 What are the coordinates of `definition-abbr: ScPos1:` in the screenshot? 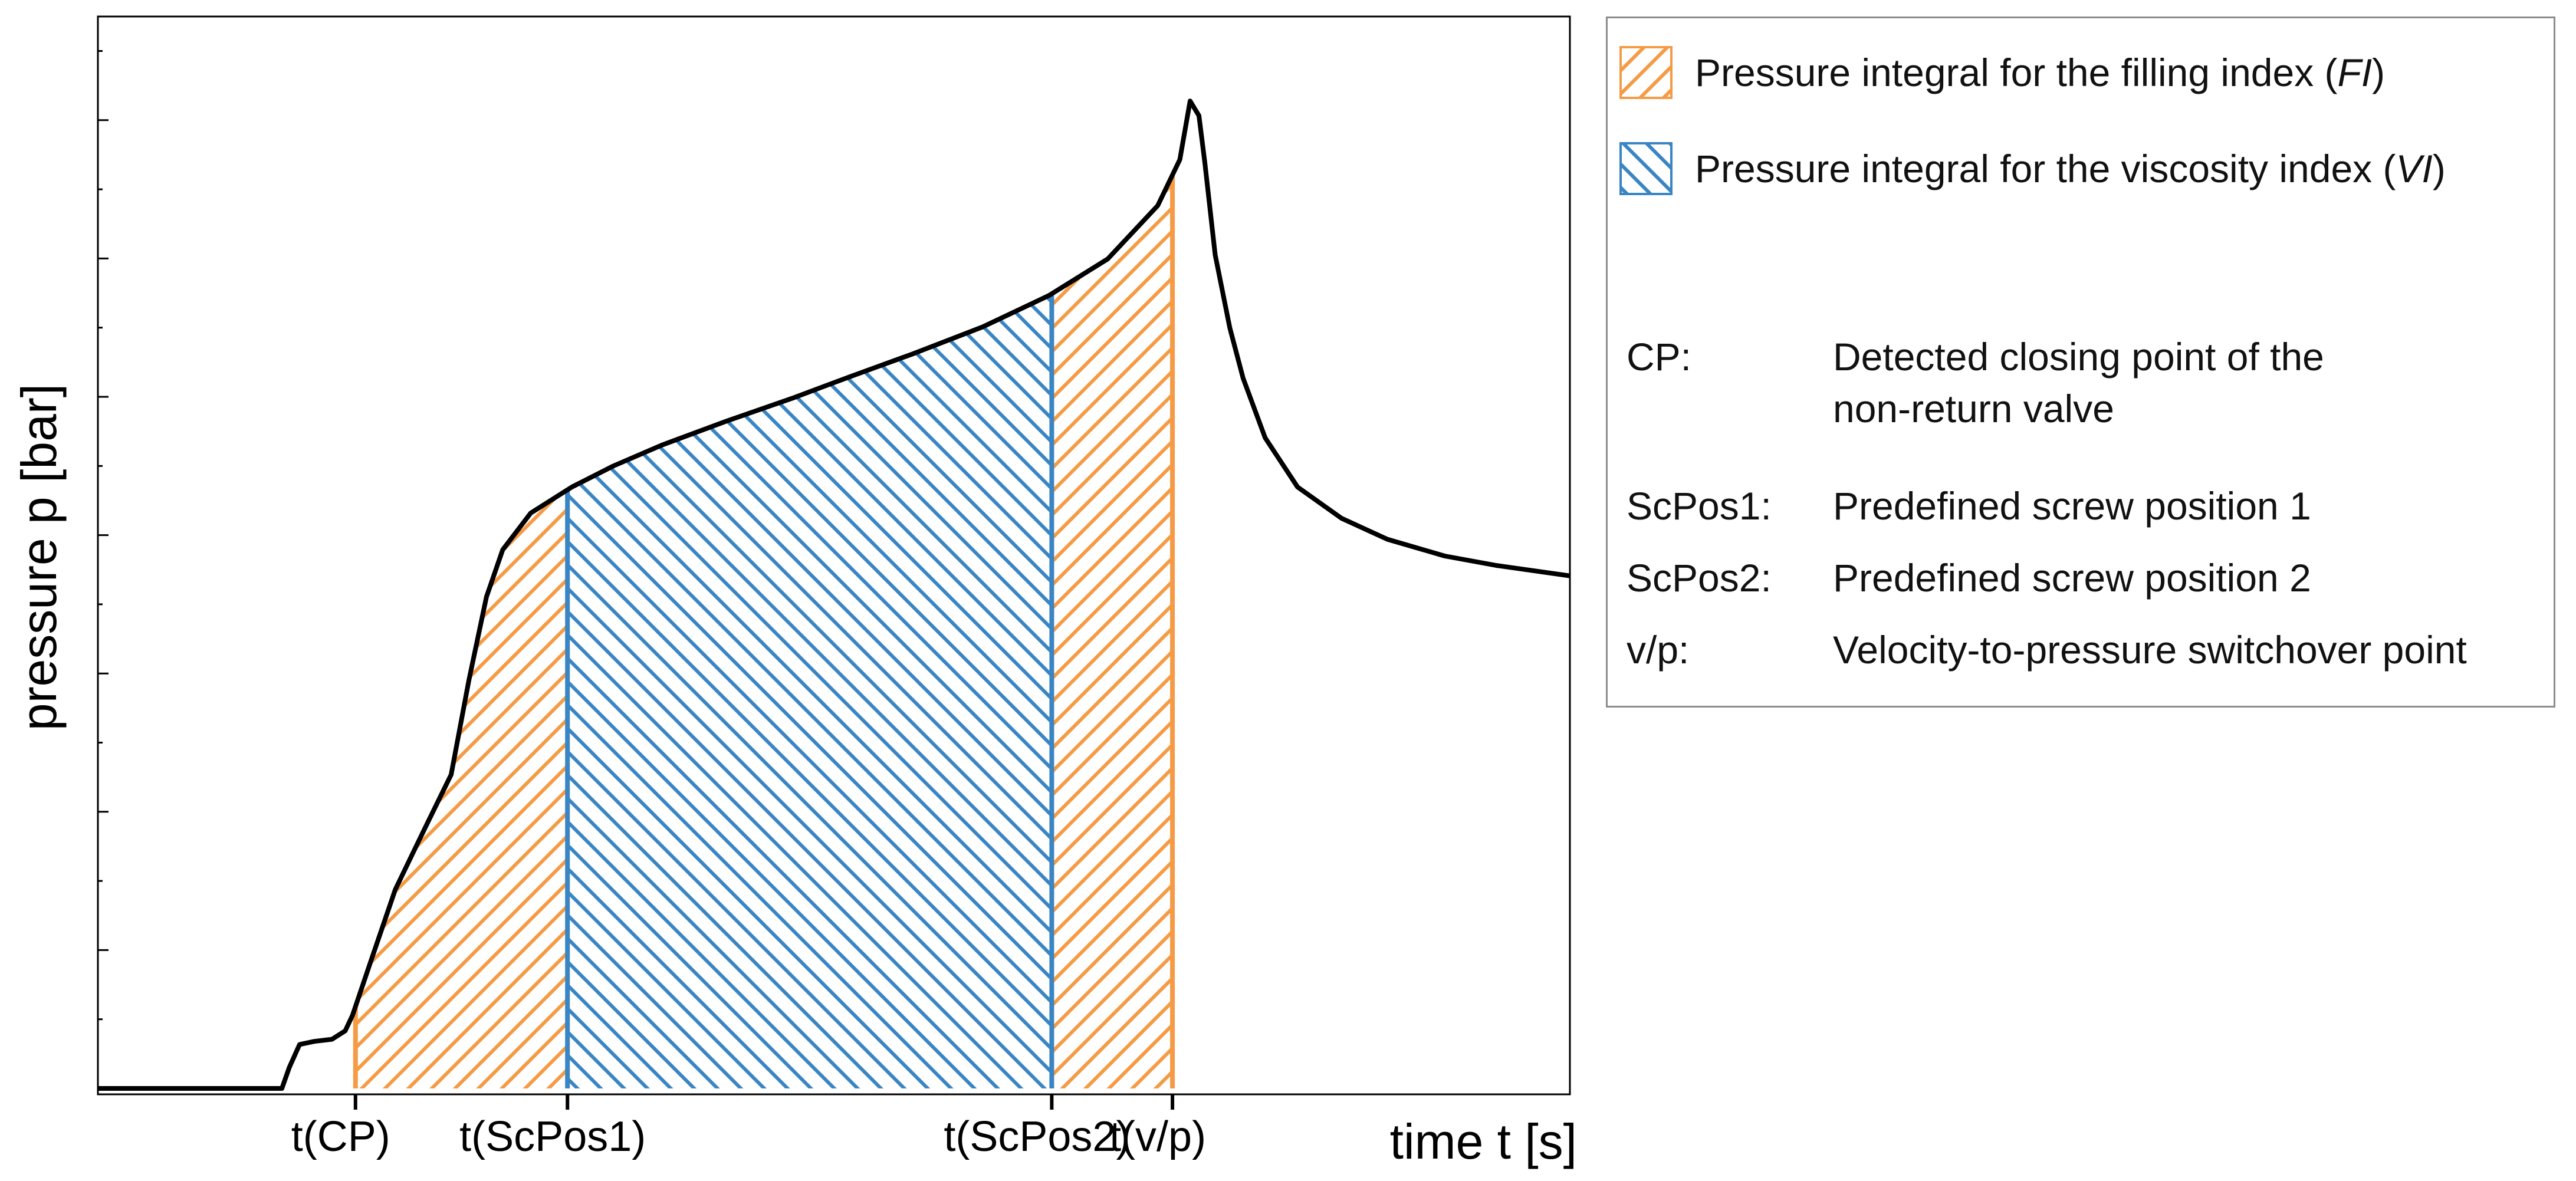 It's located at (1699, 506).